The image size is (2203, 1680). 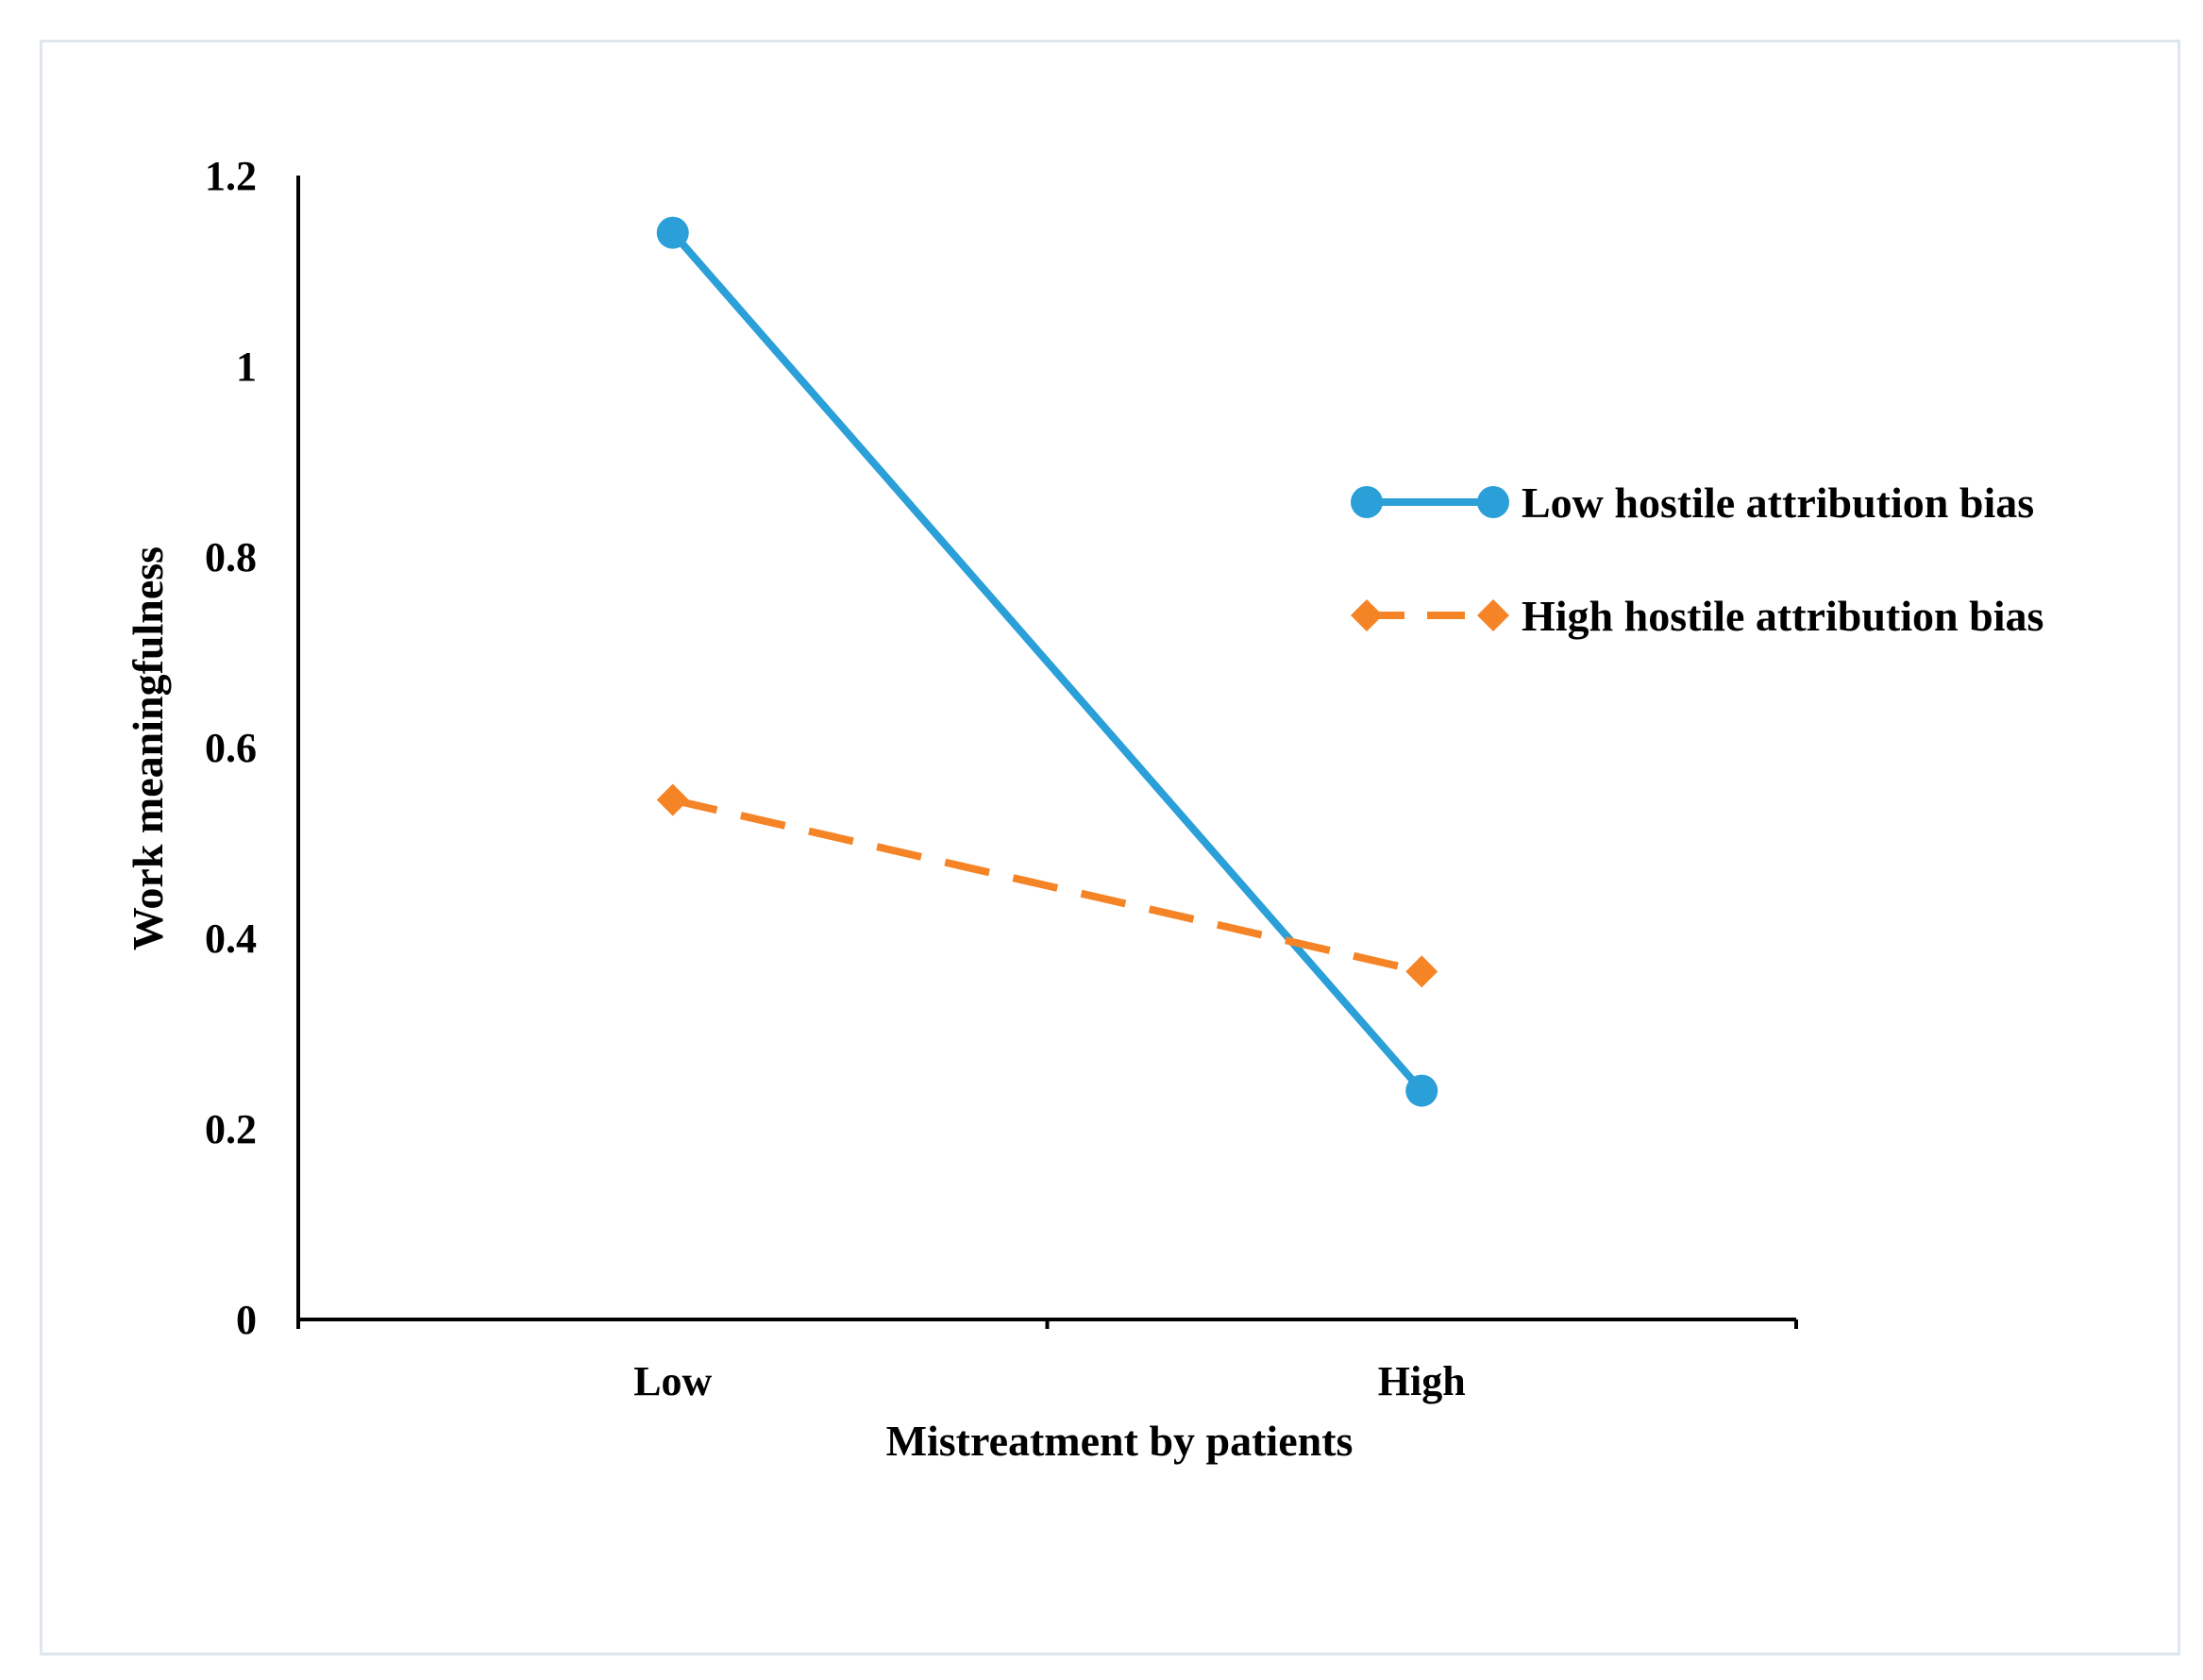 I want to click on y-tick-label: 0, so click(x=247, y=1320).